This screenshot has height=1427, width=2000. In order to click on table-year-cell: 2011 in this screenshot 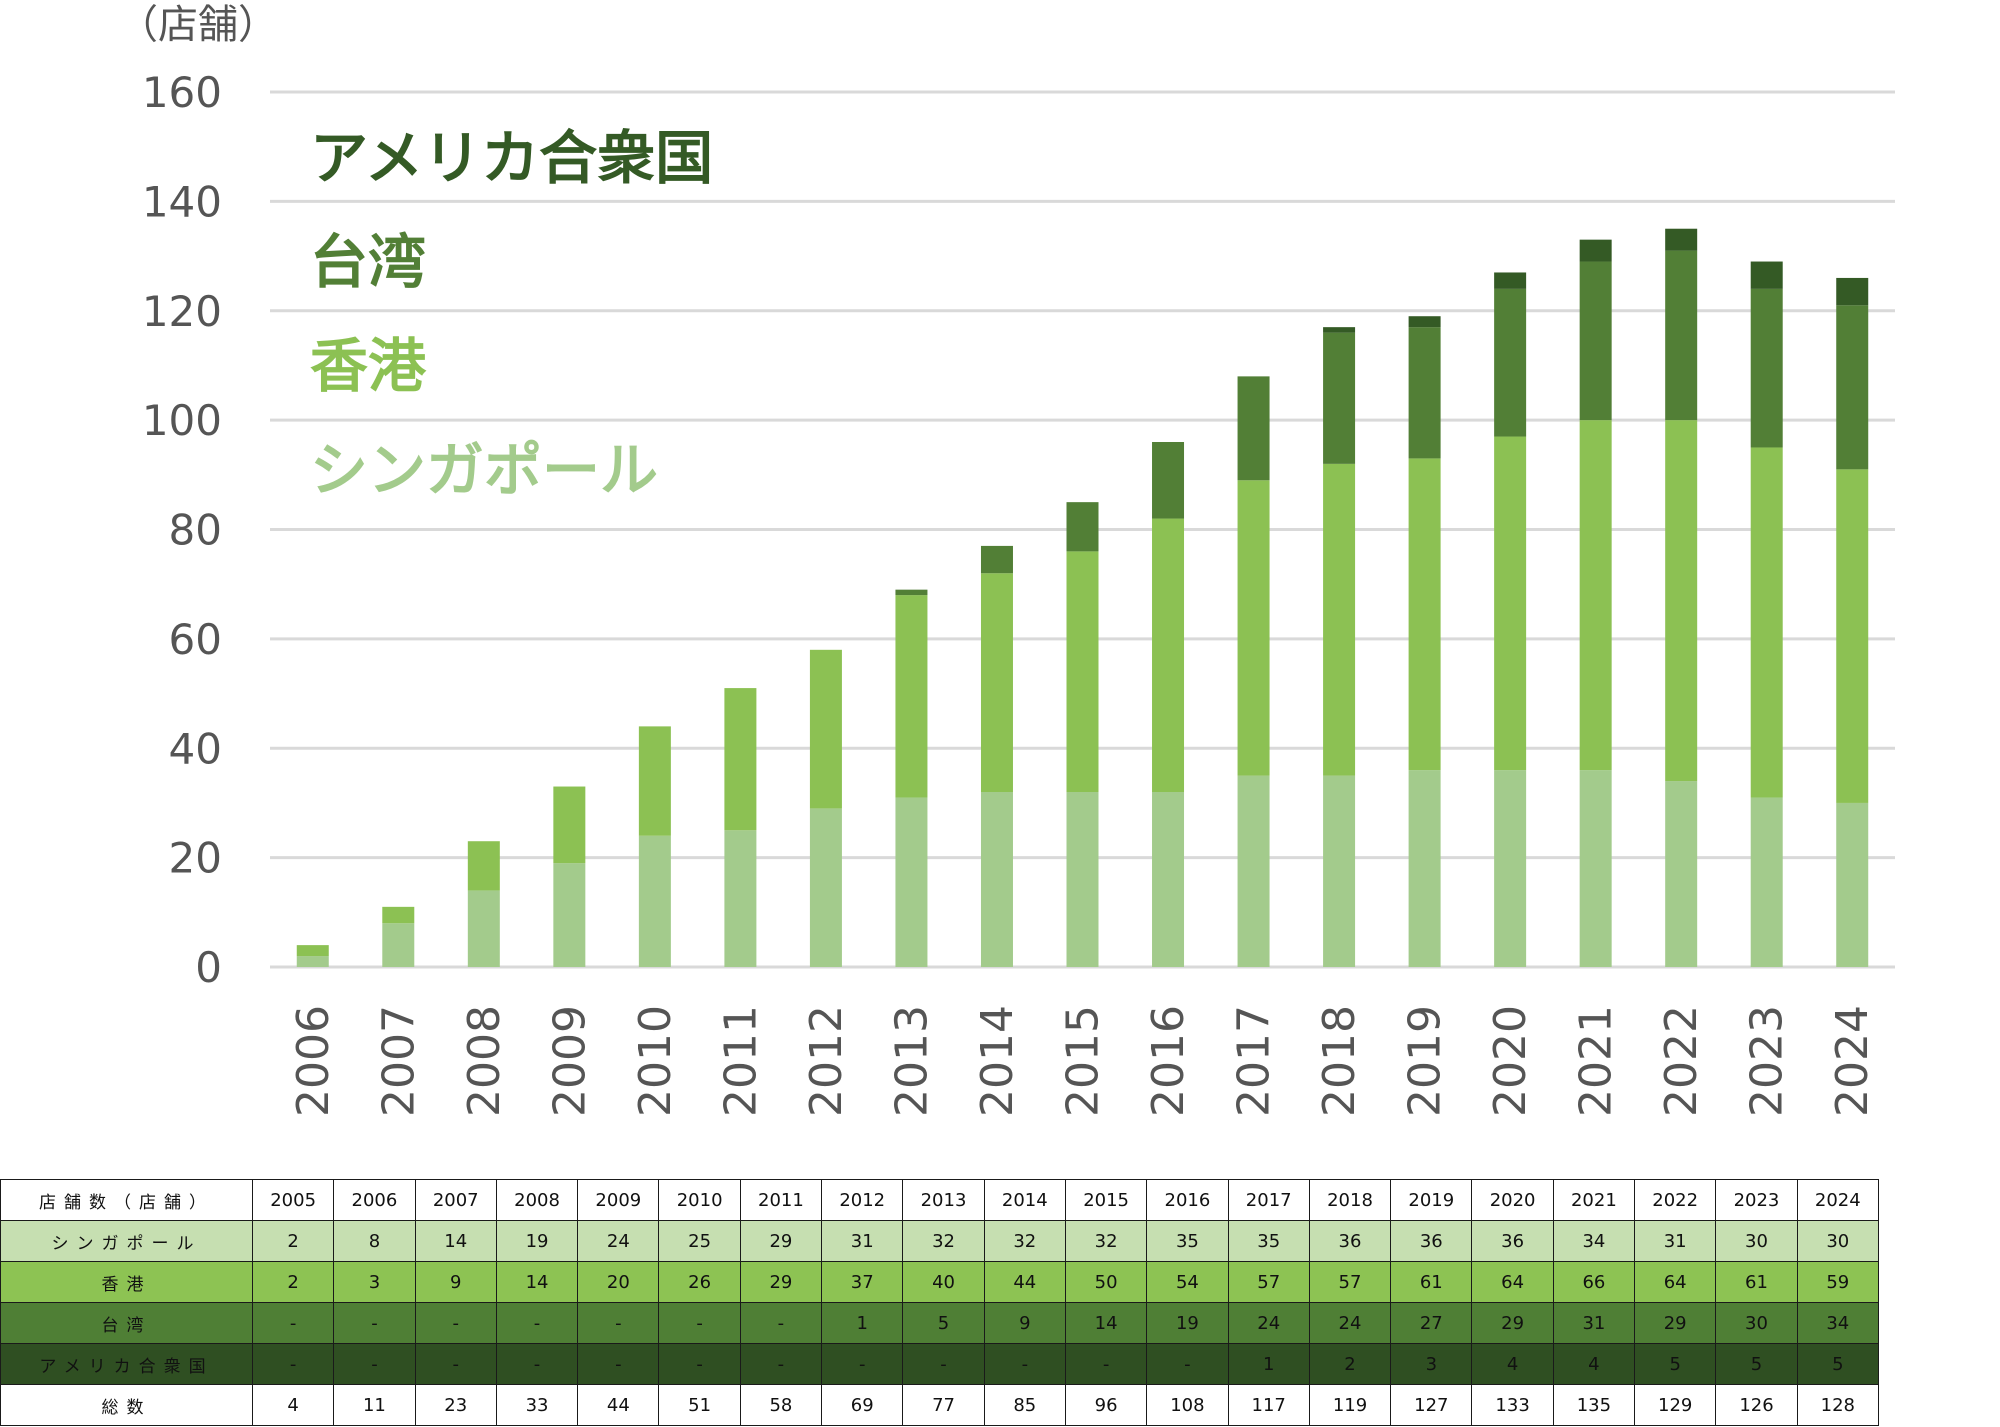, I will do `click(781, 1200)`.